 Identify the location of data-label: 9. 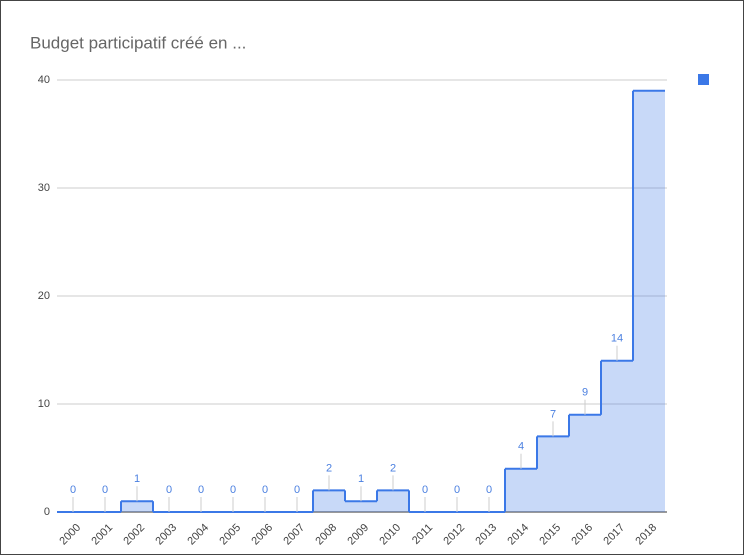
(585, 393).